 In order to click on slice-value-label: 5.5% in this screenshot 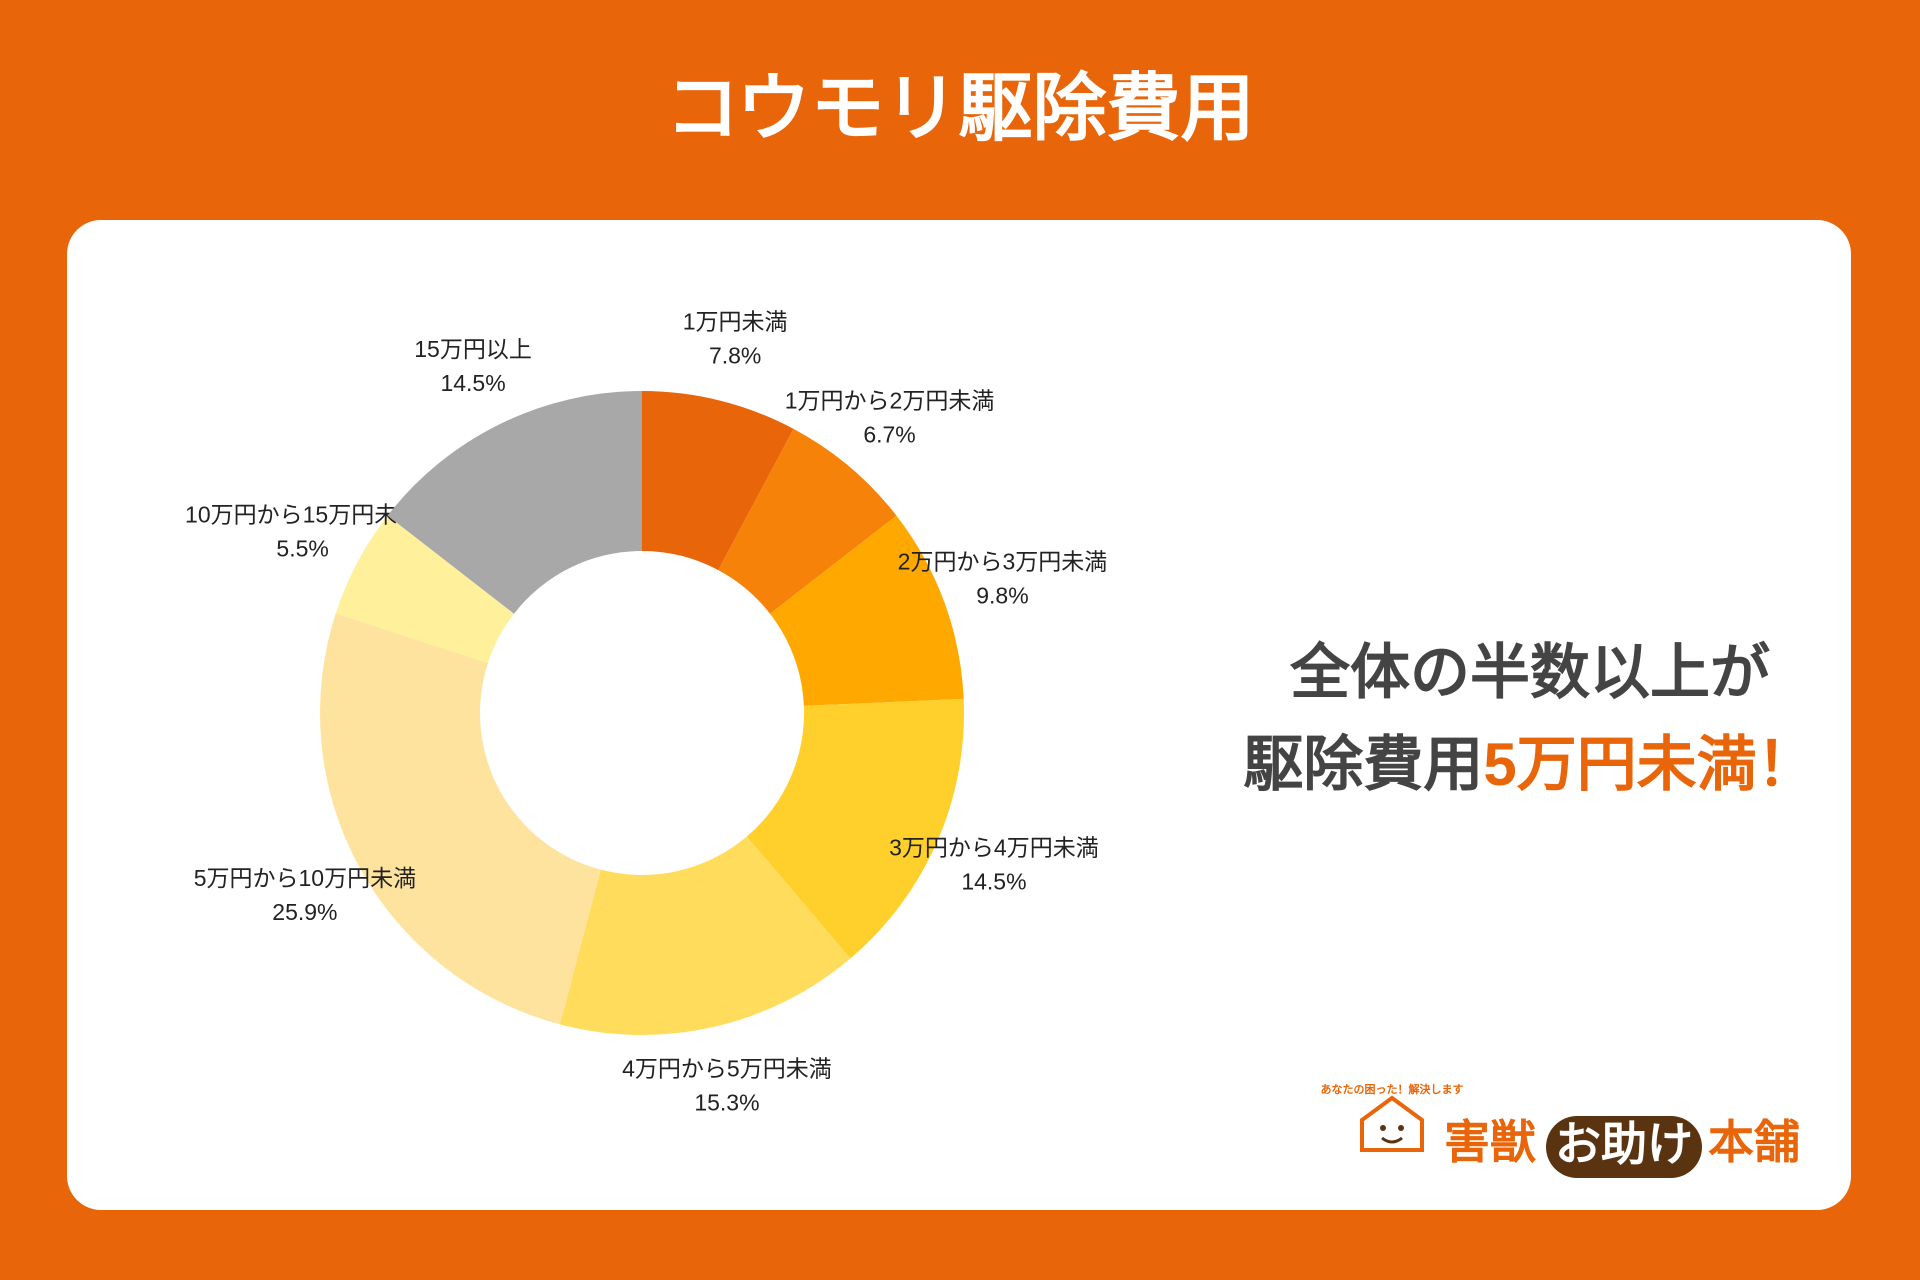, I will do `click(302, 548)`.